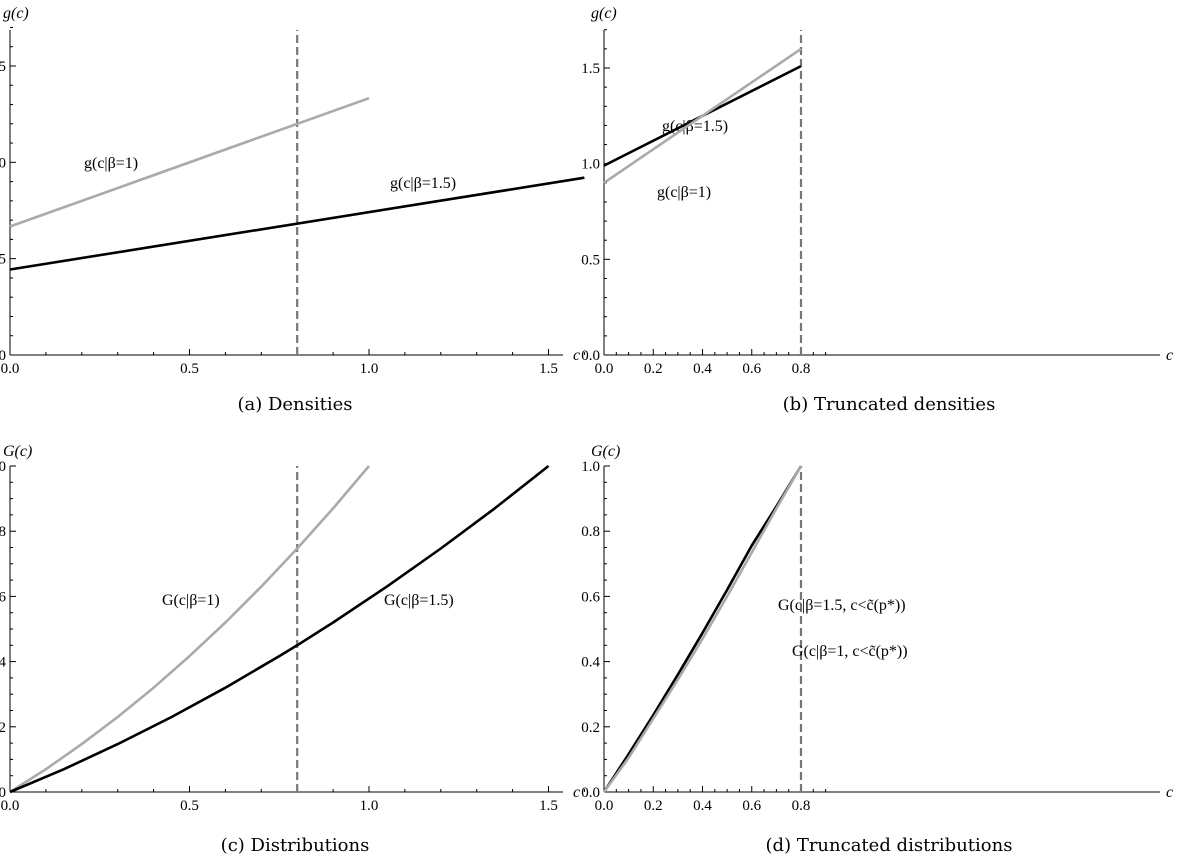  I want to click on panel-caption: (a) Densities, so click(294, 404).